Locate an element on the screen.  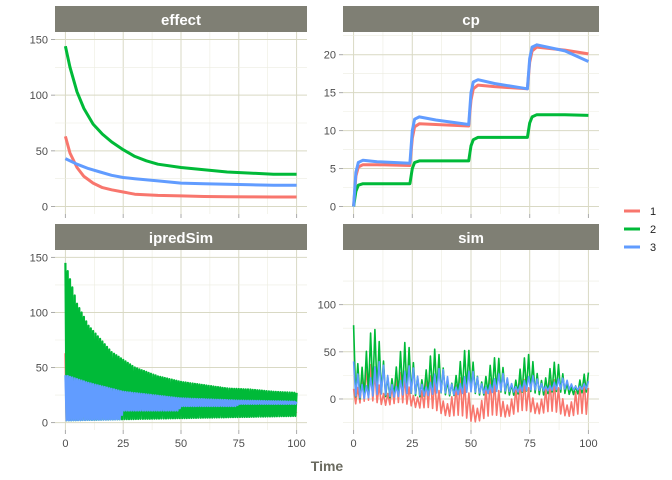
x-axis-title: Time is located at coordinates (327, 466).